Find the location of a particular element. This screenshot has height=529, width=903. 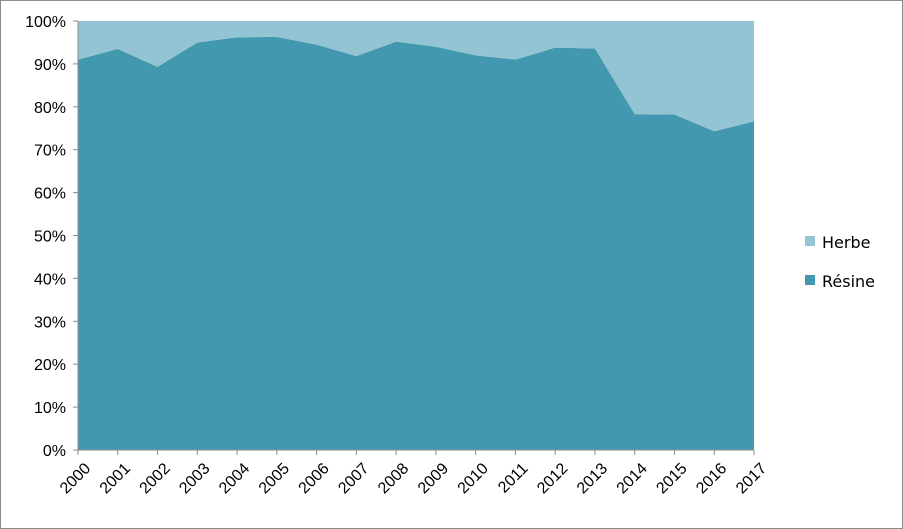

legend-label-resine: Résine is located at coordinates (848, 281).